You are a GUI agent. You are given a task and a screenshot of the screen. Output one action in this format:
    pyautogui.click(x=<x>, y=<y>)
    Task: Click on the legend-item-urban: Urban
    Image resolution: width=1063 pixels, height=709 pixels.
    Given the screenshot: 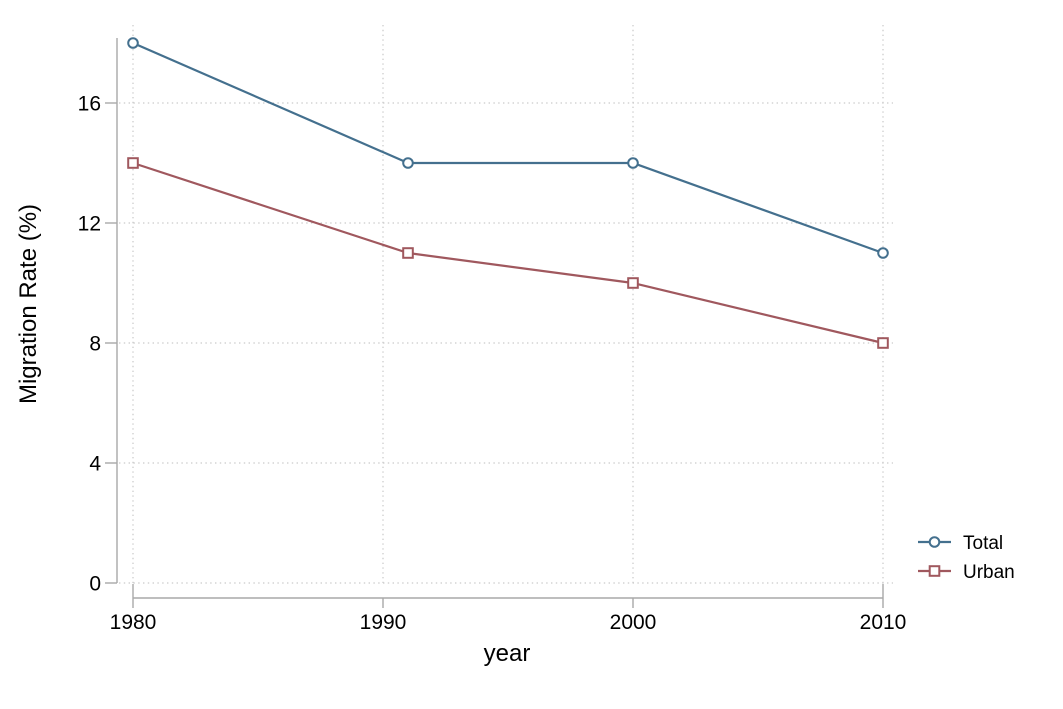 What is the action you would take?
    pyautogui.click(x=966, y=572)
    